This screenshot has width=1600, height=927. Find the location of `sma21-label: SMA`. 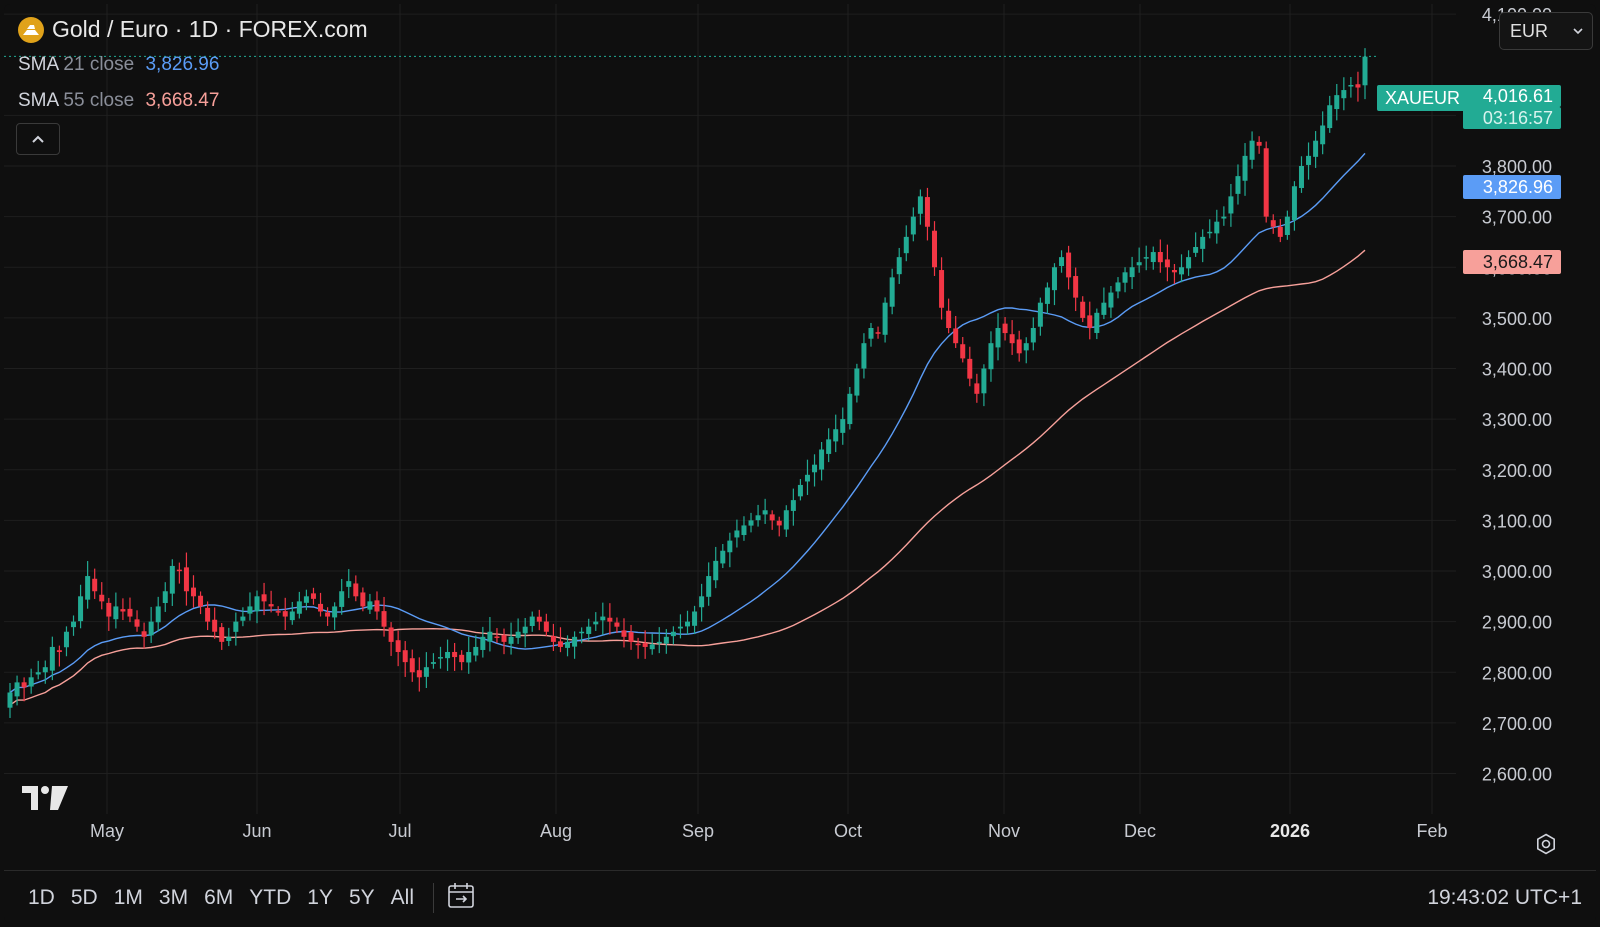

sma21-label: SMA is located at coordinates (38, 64).